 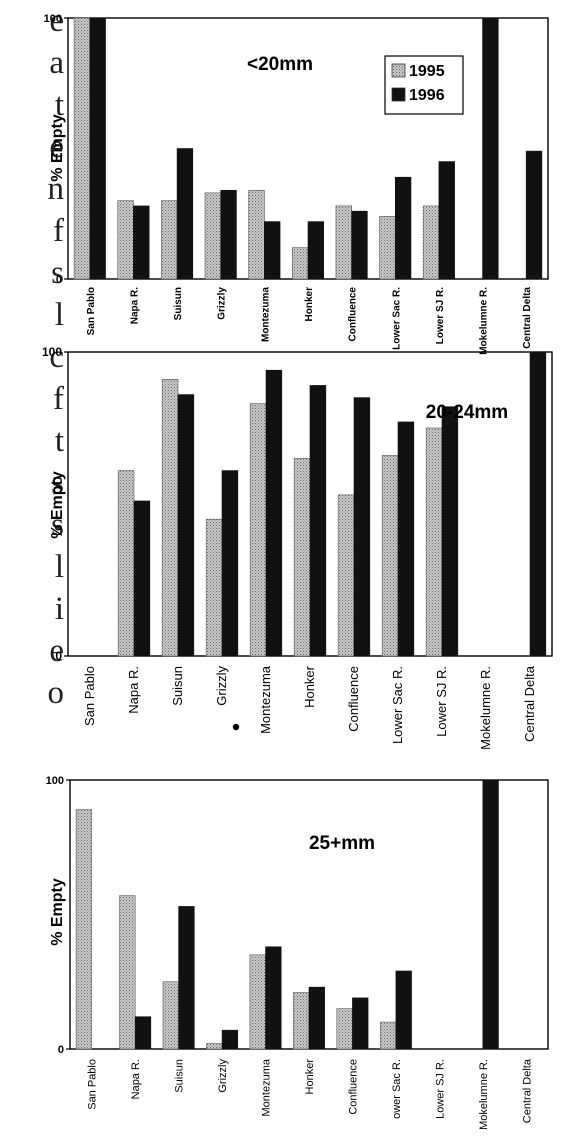 What do you see at coordinates (397, 1089) in the screenshot?
I see `x-tick-label: ower Sac R.` at bounding box center [397, 1089].